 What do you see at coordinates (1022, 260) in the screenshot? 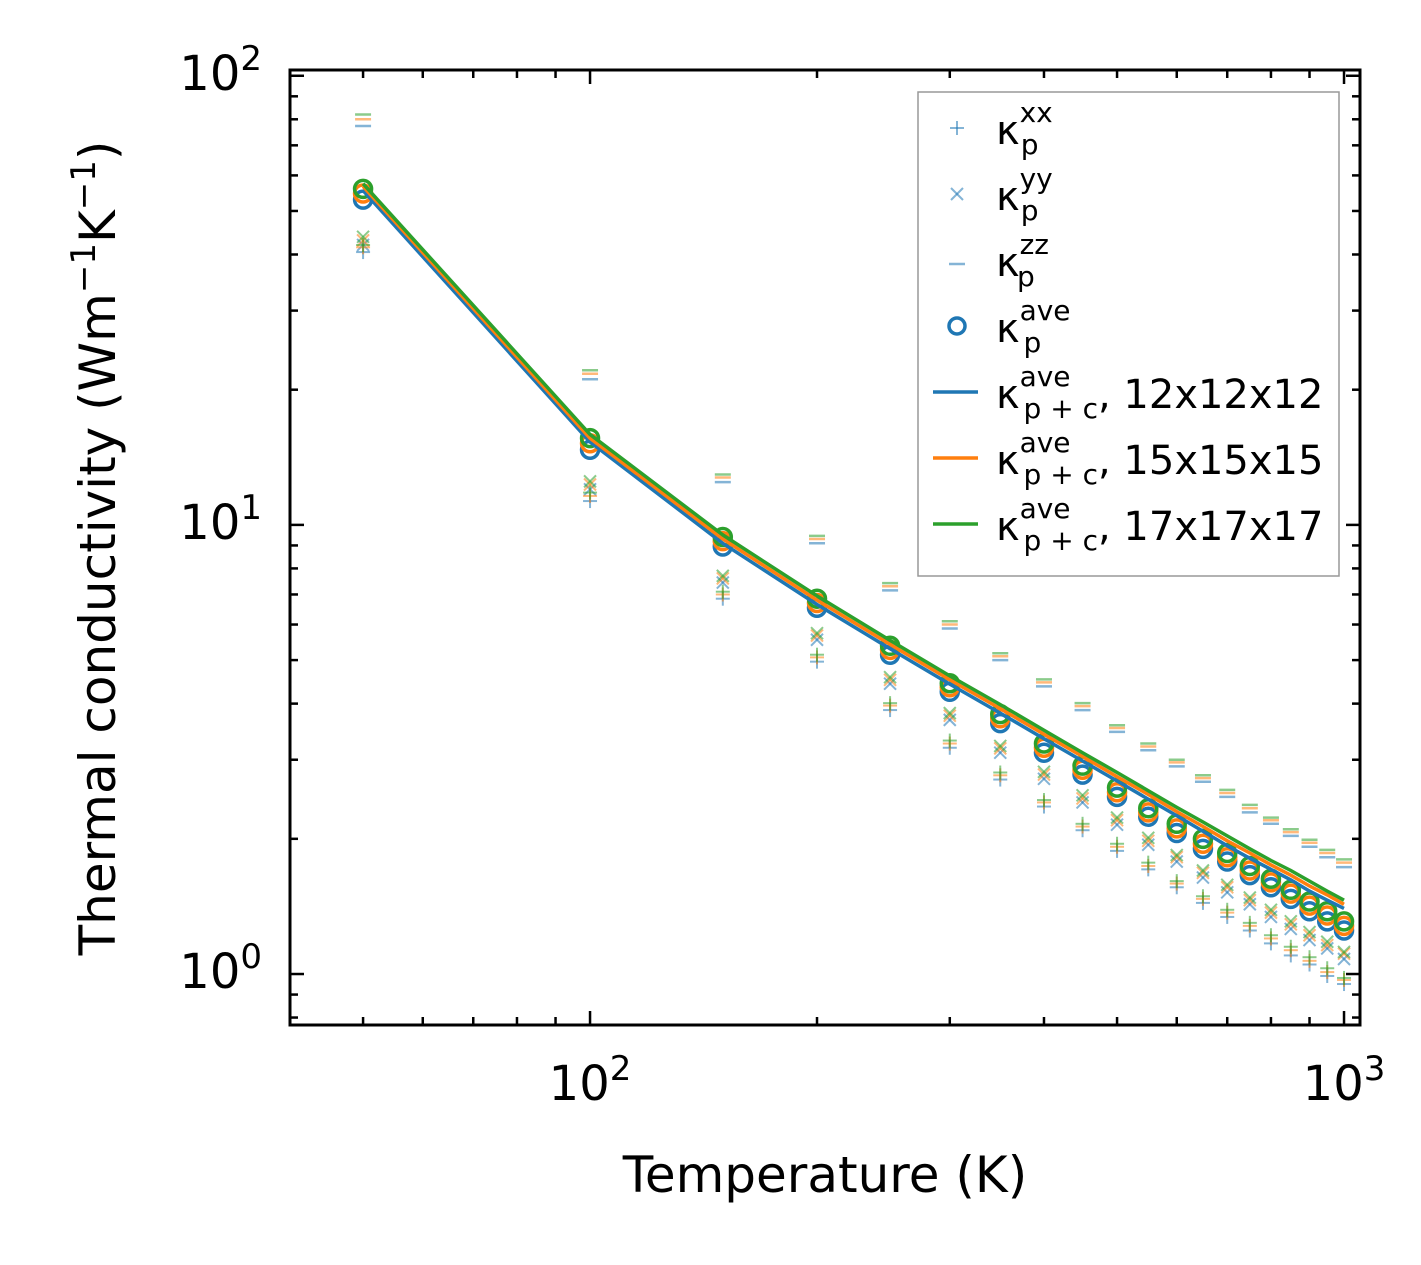
I see `legend-label: κzz p` at bounding box center [1022, 260].